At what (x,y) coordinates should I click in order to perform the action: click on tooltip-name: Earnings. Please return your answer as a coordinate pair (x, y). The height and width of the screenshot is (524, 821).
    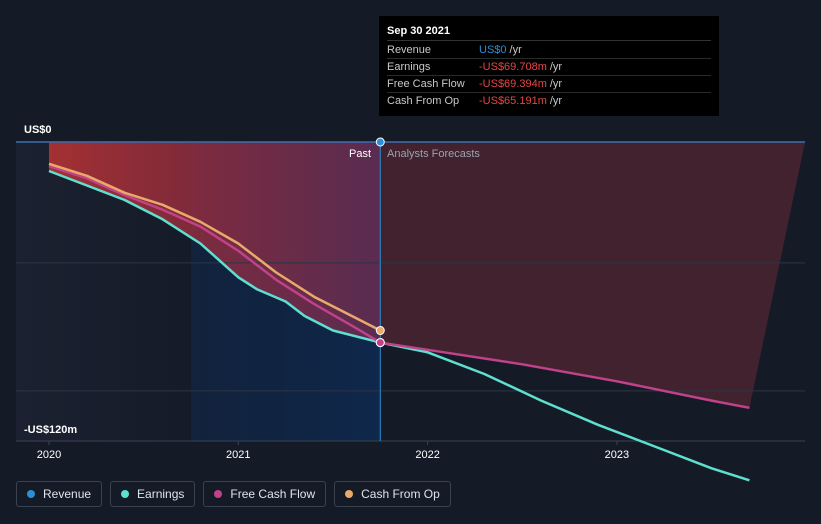
    Looking at the image, I should click on (409, 67).